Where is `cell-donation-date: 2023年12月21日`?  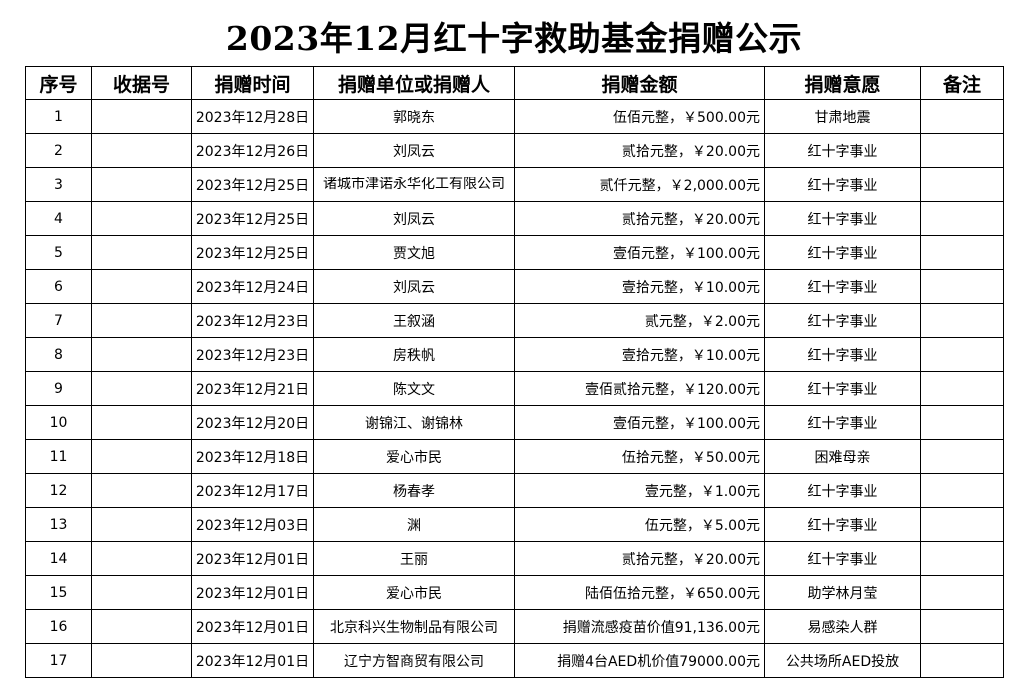
cell-donation-date: 2023年12月21日 is located at coordinates (252, 388).